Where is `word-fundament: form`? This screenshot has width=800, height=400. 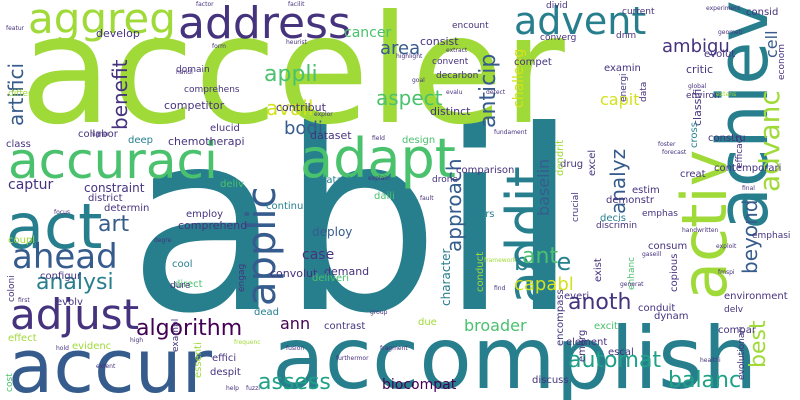 word-fundament: form is located at coordinates (219, 46).